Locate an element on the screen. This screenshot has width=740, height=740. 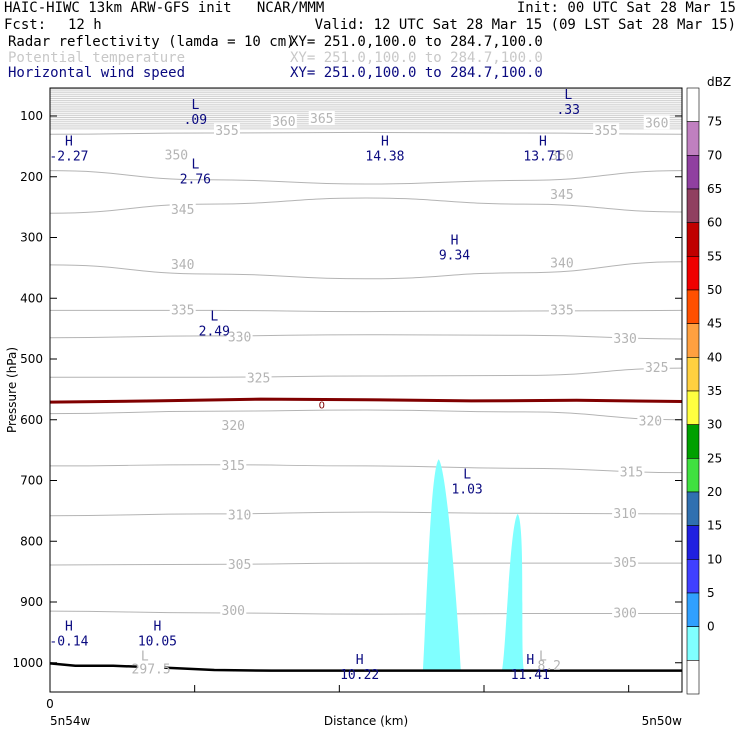
x-end-label-left: 5n54w is located at coordinates (70, 721).